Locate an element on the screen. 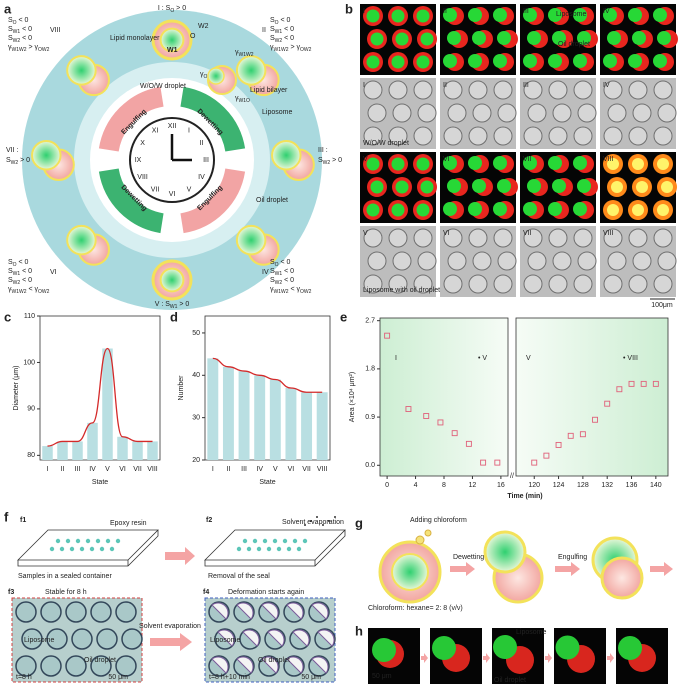 This screenshot has height=690, width=679. clock-numeral: IX is located at coordinates (138, 160).